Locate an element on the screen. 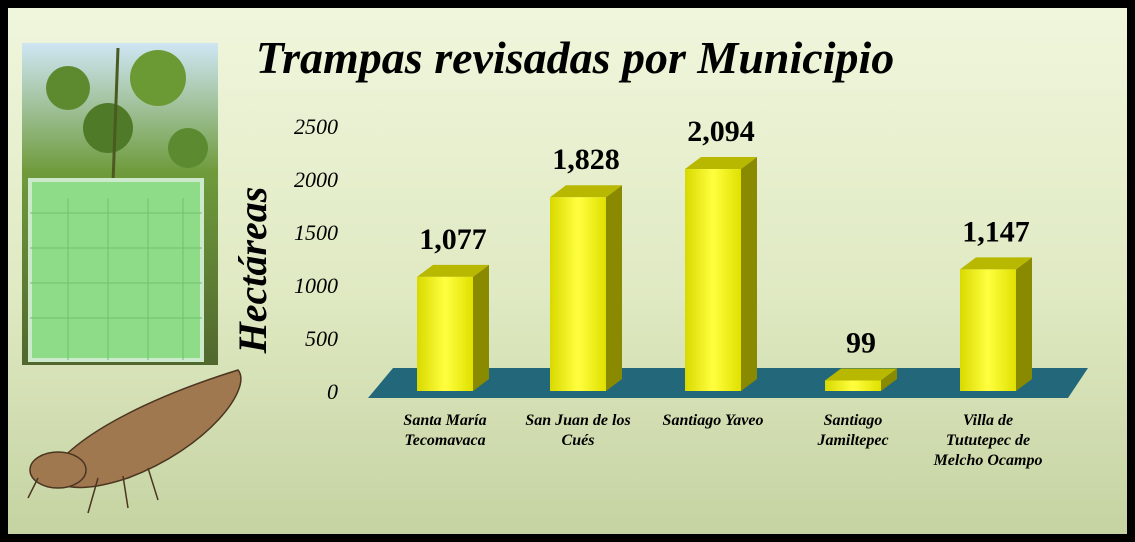 The image size is (1135, 542). x-tick-label: Santiago Yaveo is located at coordinates (713, 420).